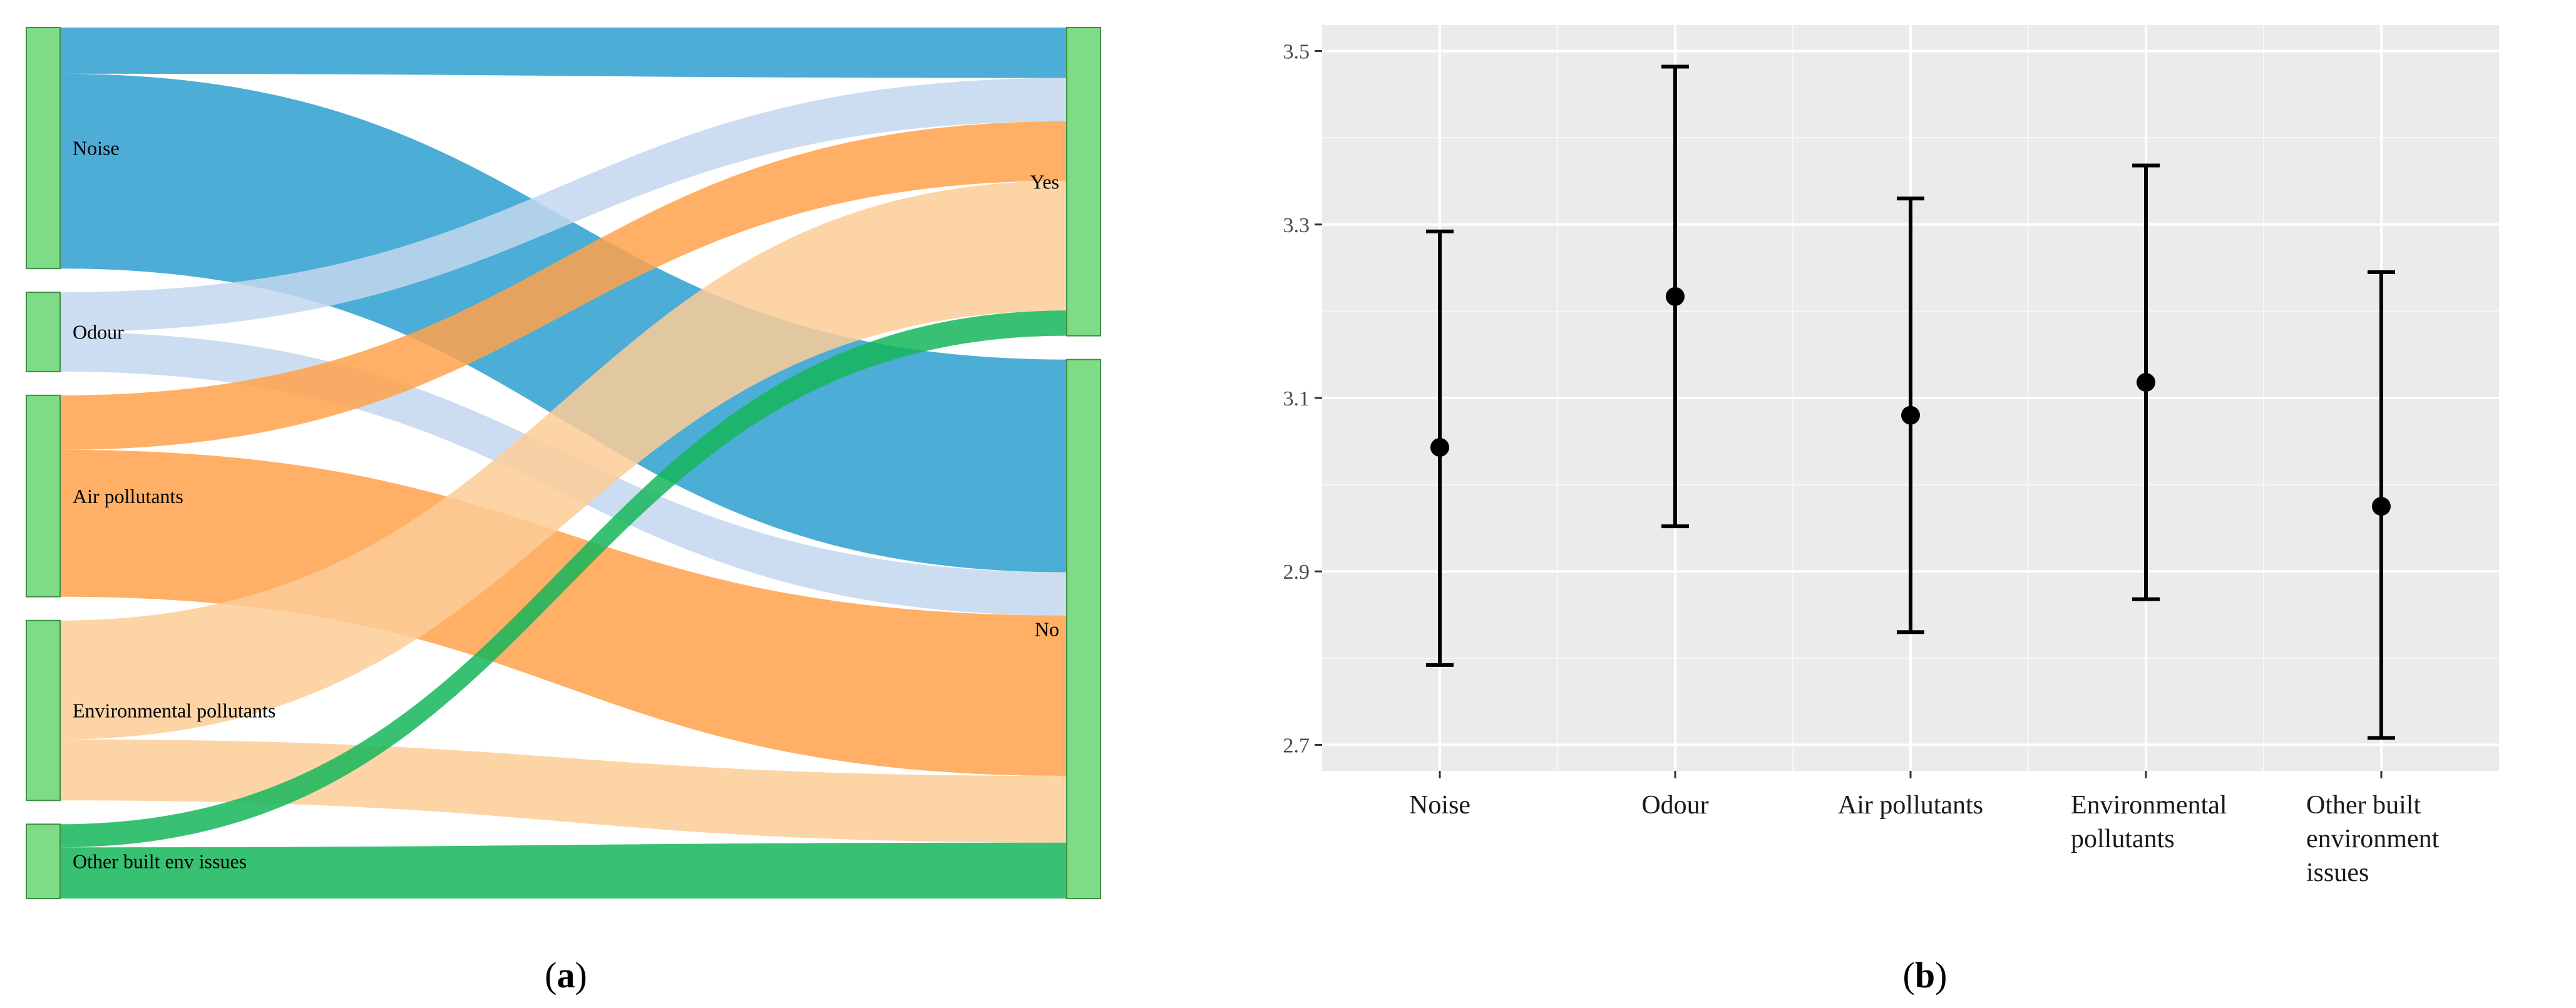 The image size is (2576, 1008). What do you see at coordinates (44, 496) in the screenshot?
I see `sankey-node-air-pollutants` at bounding box center [44, 496].